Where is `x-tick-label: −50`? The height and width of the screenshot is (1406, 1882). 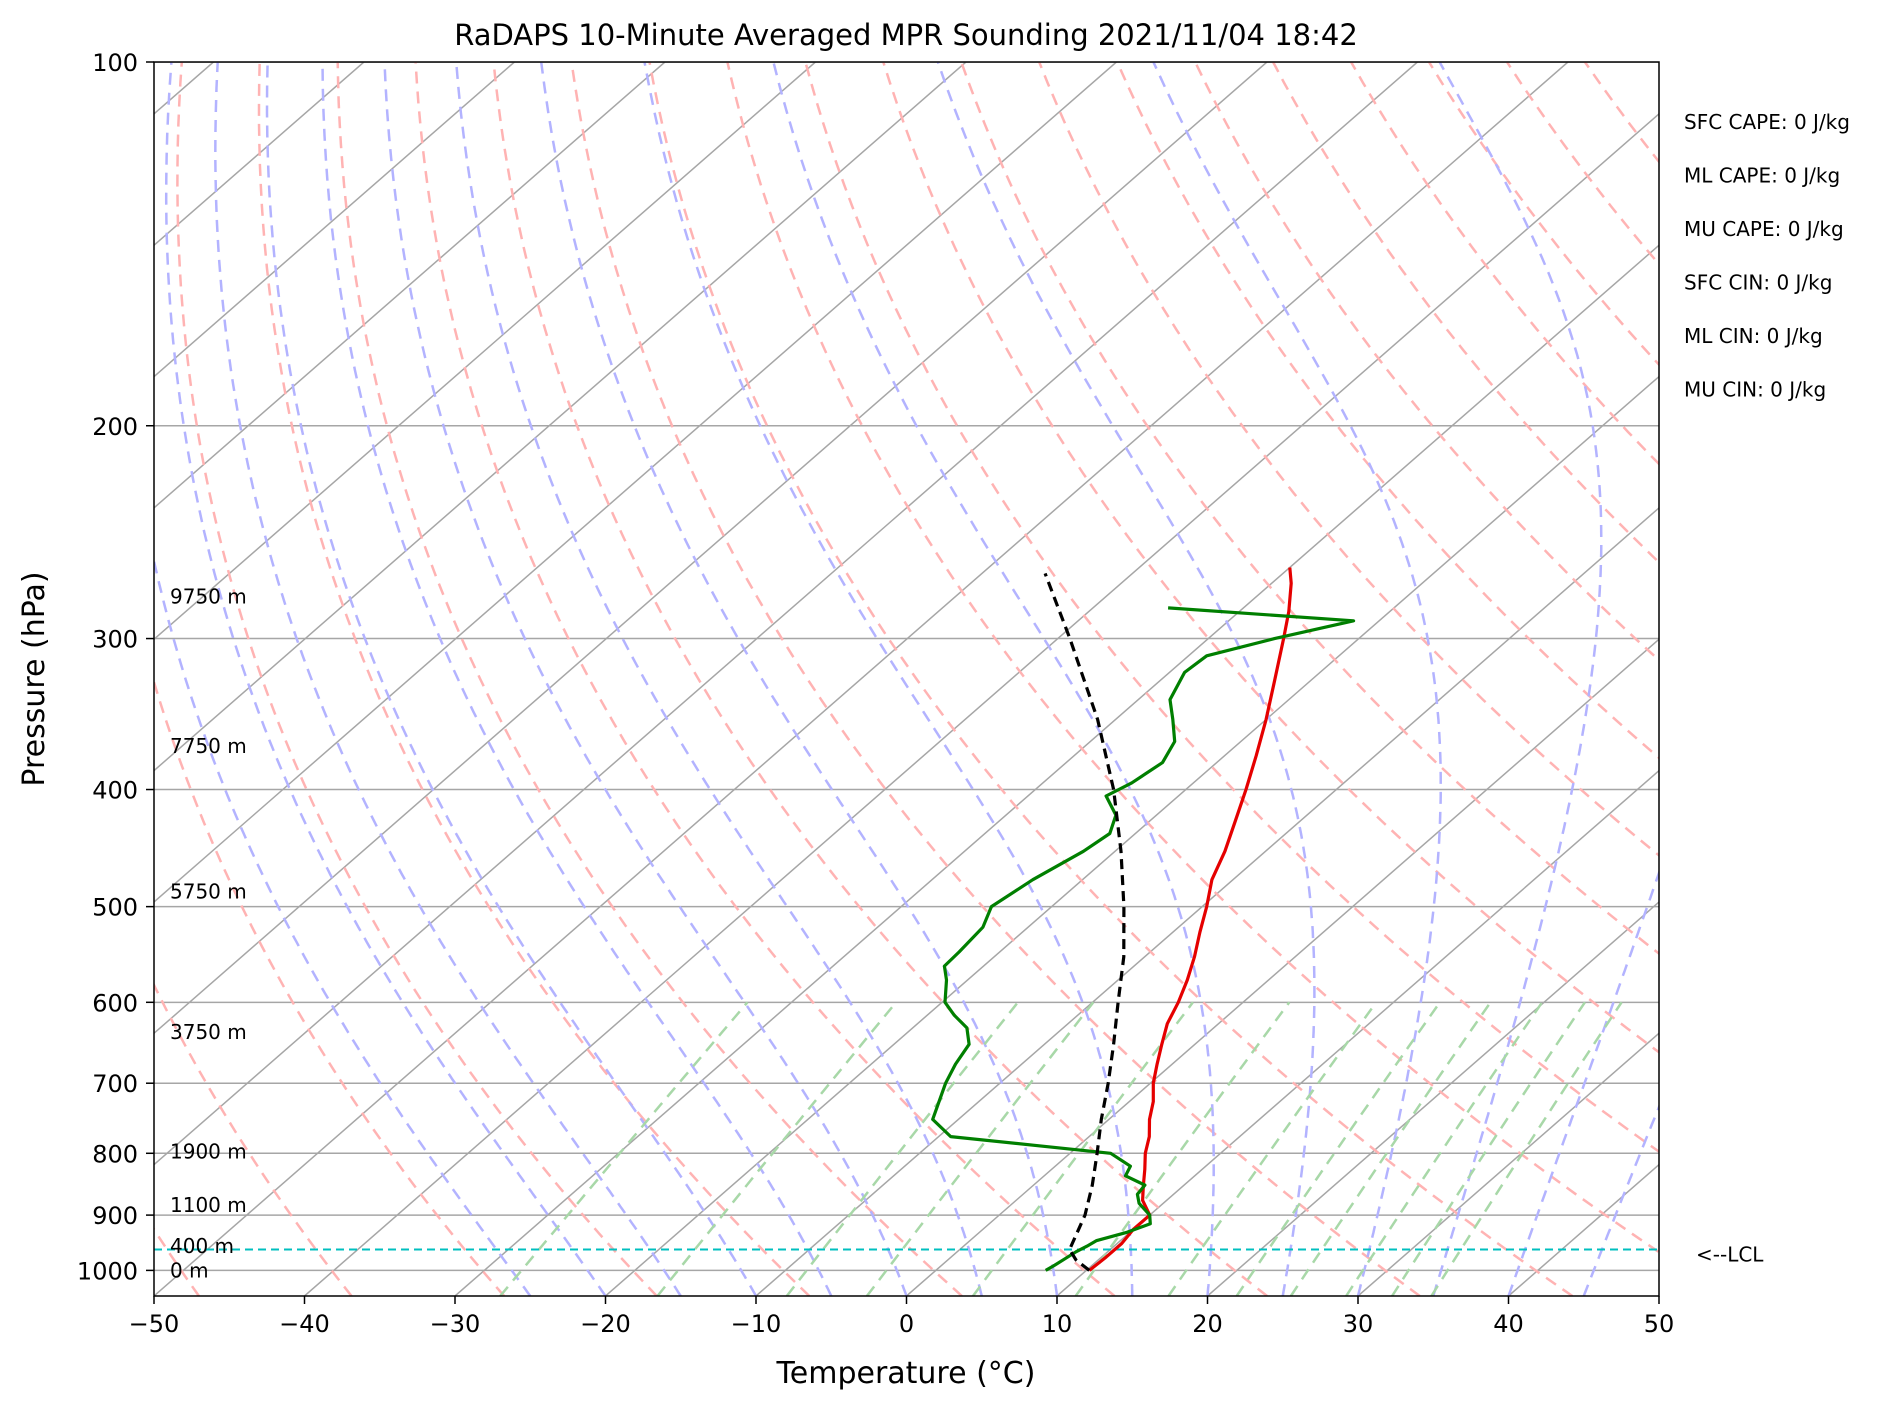 x-tick-label: −50 is located at coordinates (154, 1324).